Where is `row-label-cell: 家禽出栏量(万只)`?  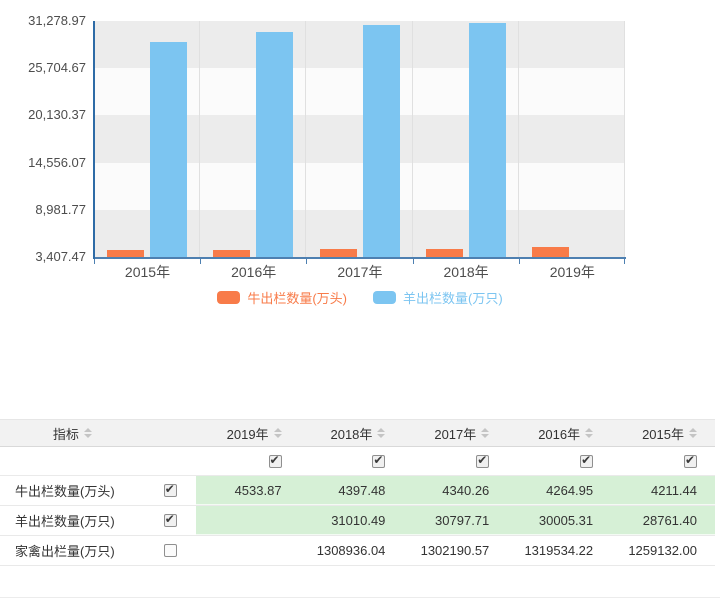
row-label-cell: 家禽出栏量(万只) is located at coordinates (65, 551).